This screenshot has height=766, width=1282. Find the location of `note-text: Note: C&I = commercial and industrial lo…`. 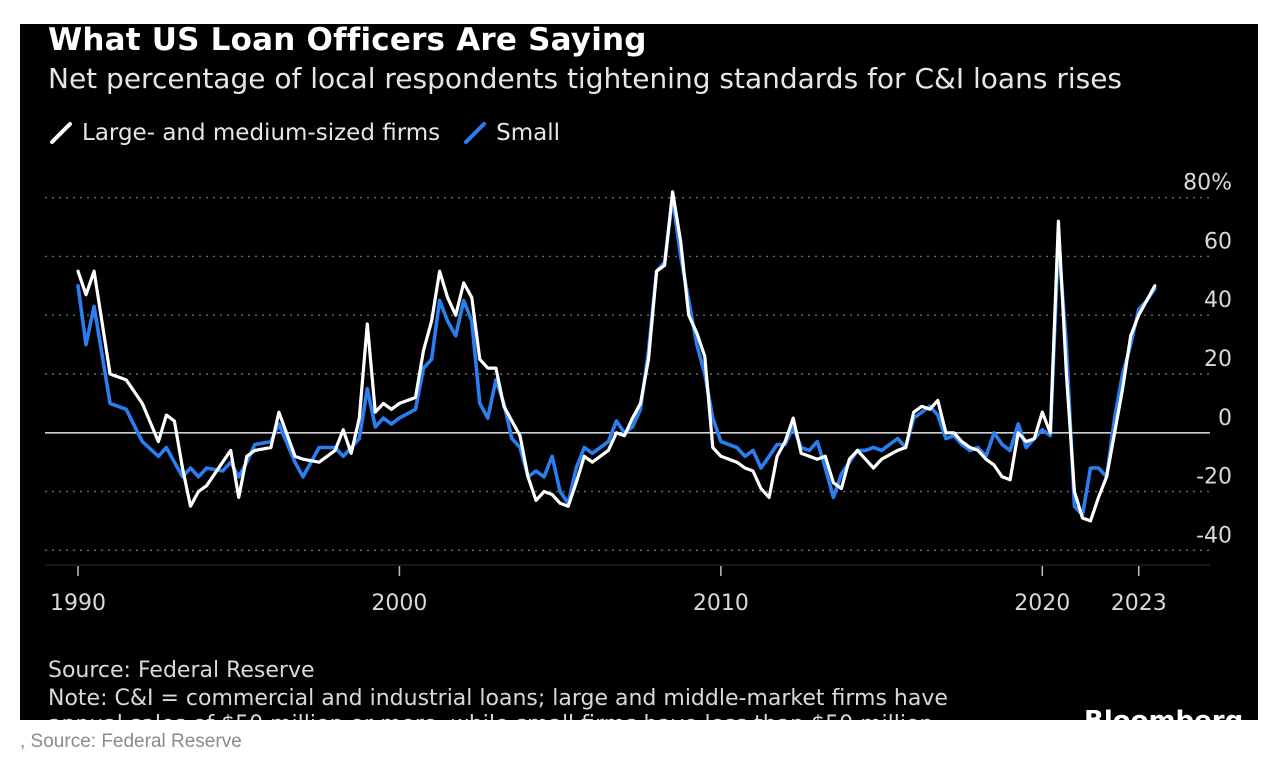

note-text: Note: C&I = commercial and industrial lo… is located at coordinates (498, 698).